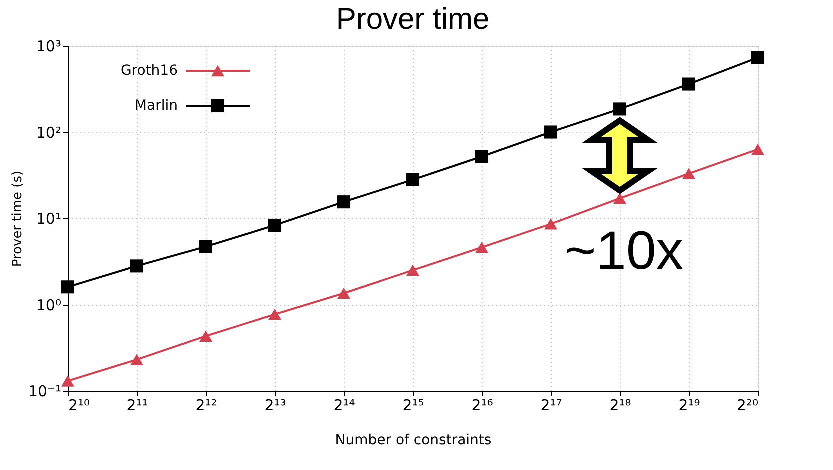 The height and width of the screenshot is (470, 833). Describe the element at coordinates (413, 19) in the screenshot. I see `chart-title: Prover time` at that location.